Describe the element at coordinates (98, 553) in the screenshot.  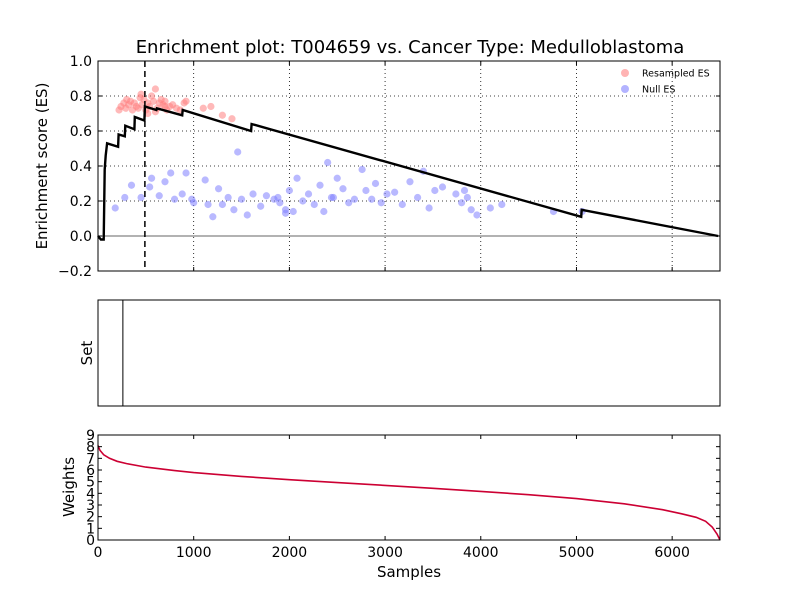
I see `samples-xtick-label: 0` at that location.